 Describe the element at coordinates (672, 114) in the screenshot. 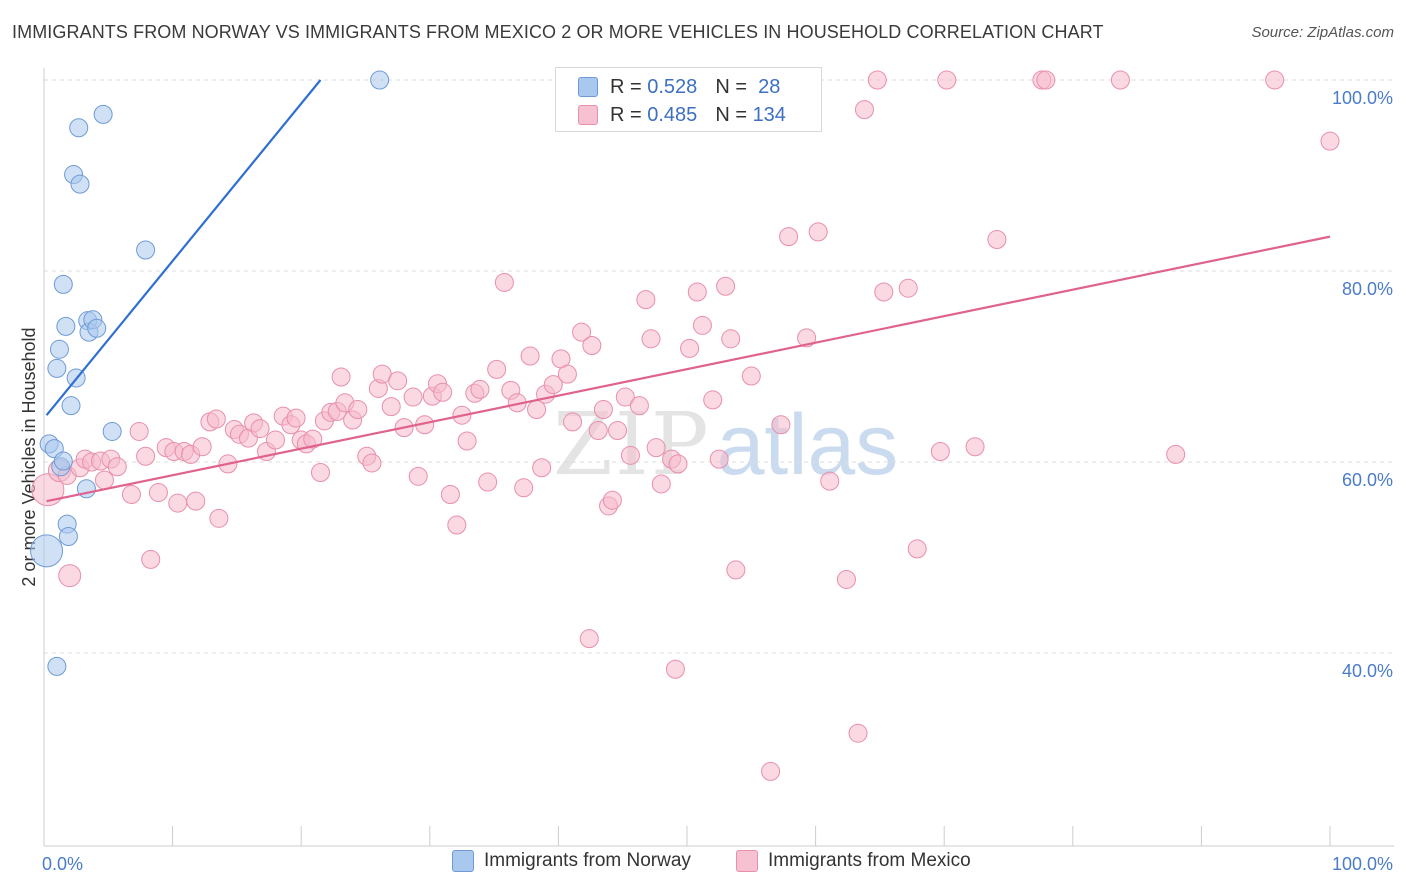

I see `mexico-r-value: 0.485` at that location.